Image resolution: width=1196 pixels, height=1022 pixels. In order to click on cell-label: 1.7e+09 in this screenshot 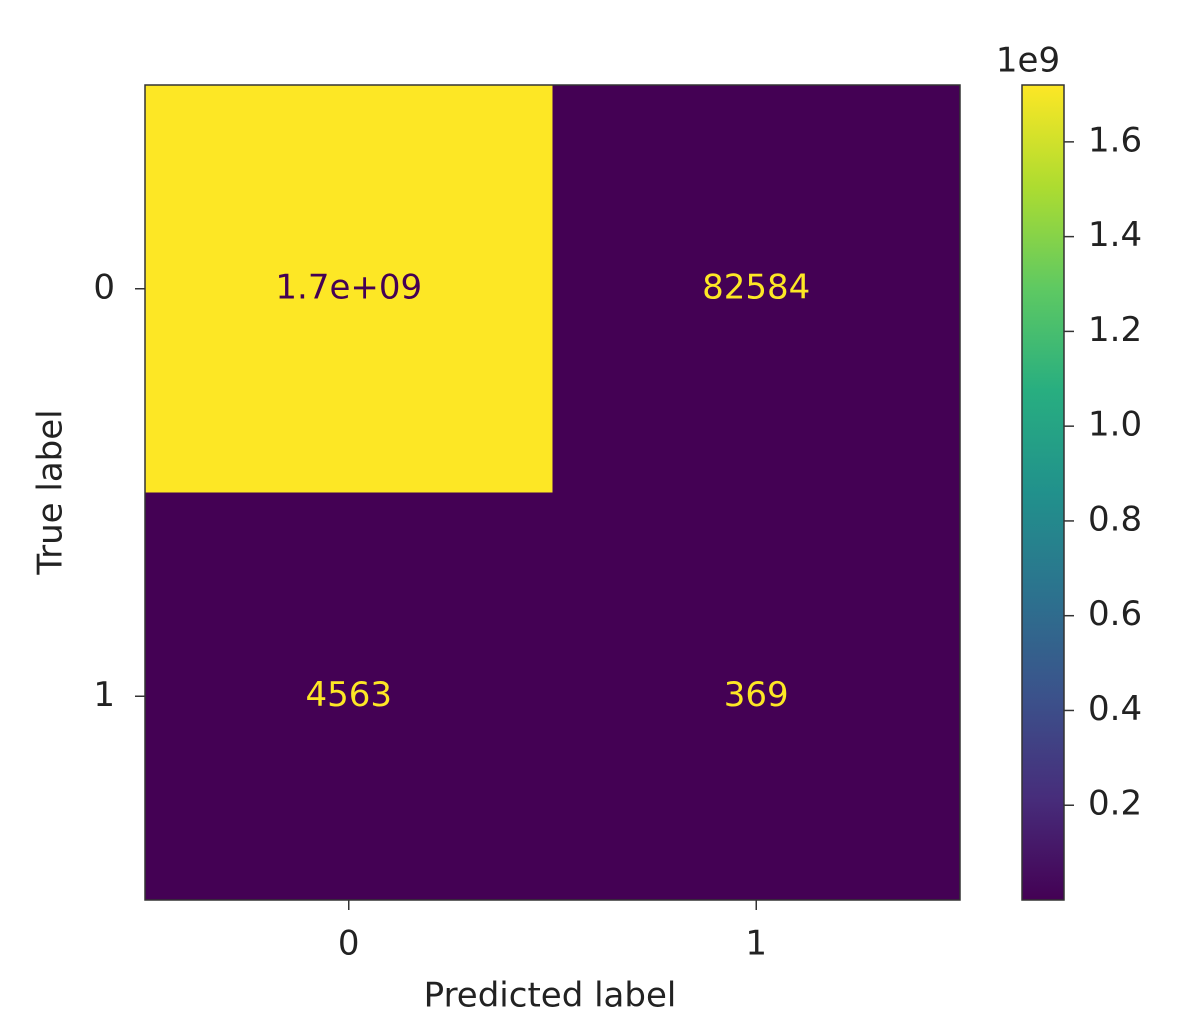, I will do `click(348, 287)`.